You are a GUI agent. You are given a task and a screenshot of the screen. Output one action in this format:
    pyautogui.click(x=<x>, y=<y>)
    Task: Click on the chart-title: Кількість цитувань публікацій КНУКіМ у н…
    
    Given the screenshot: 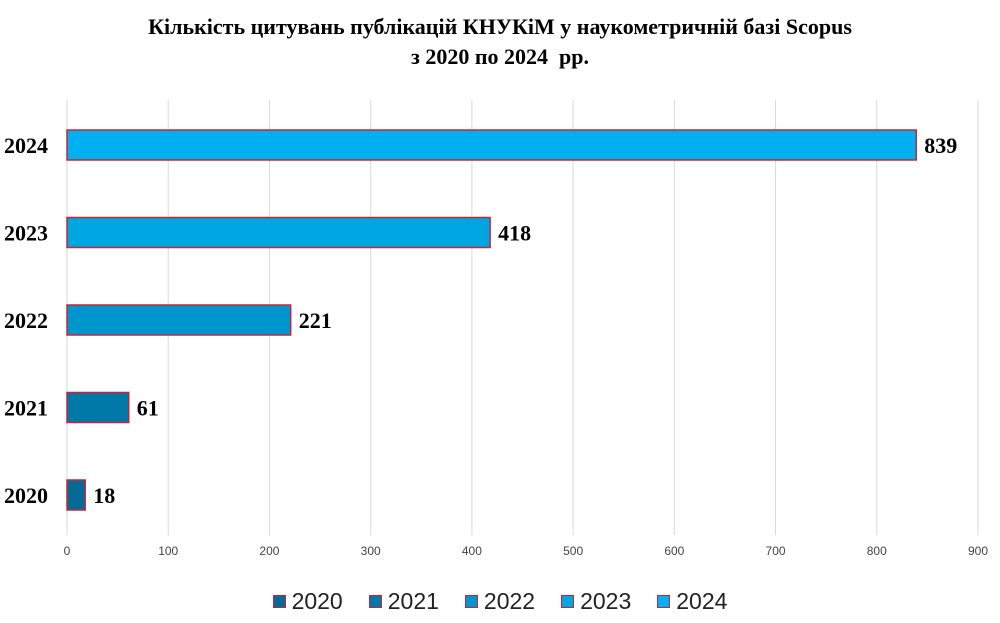 What is the action you would take?
    pyautogui.click(x=500, y=42)
    